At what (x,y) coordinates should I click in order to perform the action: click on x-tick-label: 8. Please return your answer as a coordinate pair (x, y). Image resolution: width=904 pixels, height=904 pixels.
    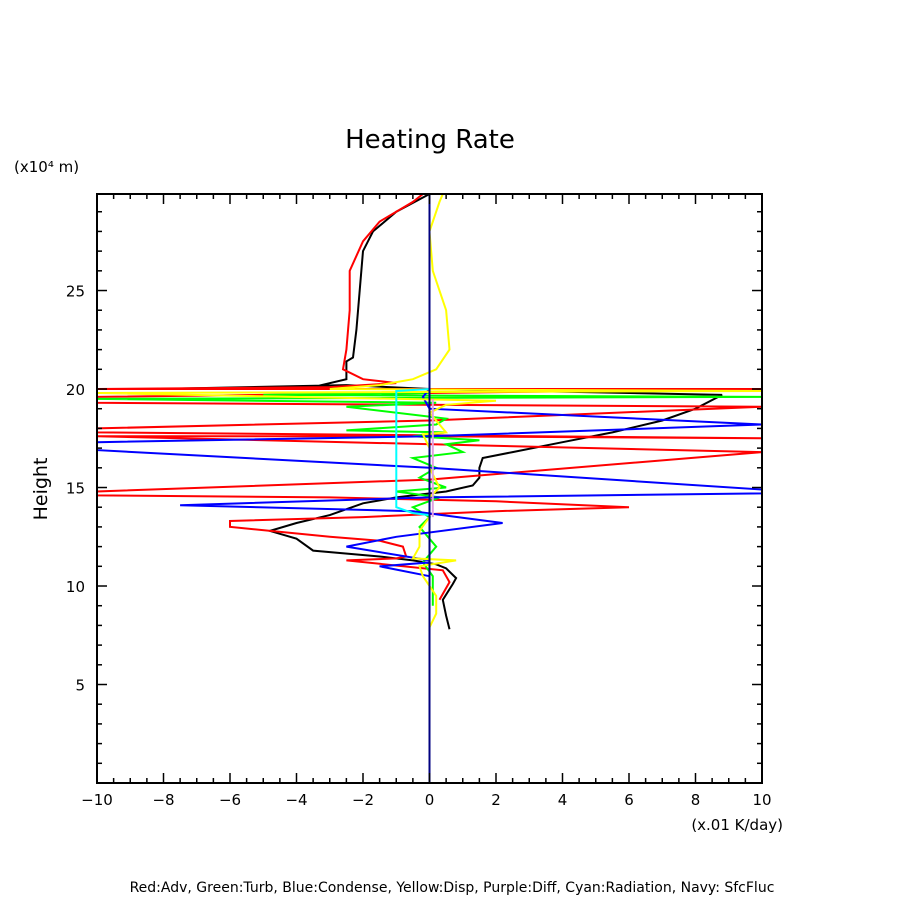
    Looking at the image, I should click on (696, 800).